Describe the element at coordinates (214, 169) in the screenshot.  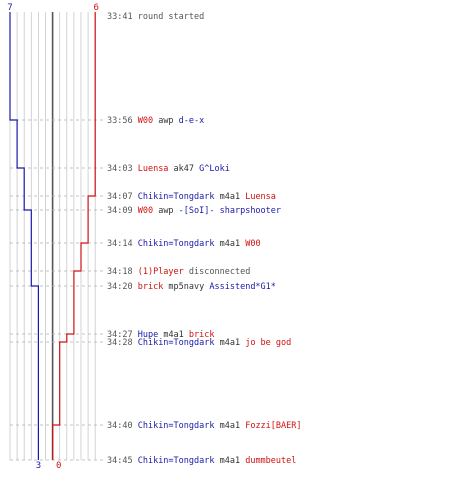
I see `log-part: G^Loki` at that location.